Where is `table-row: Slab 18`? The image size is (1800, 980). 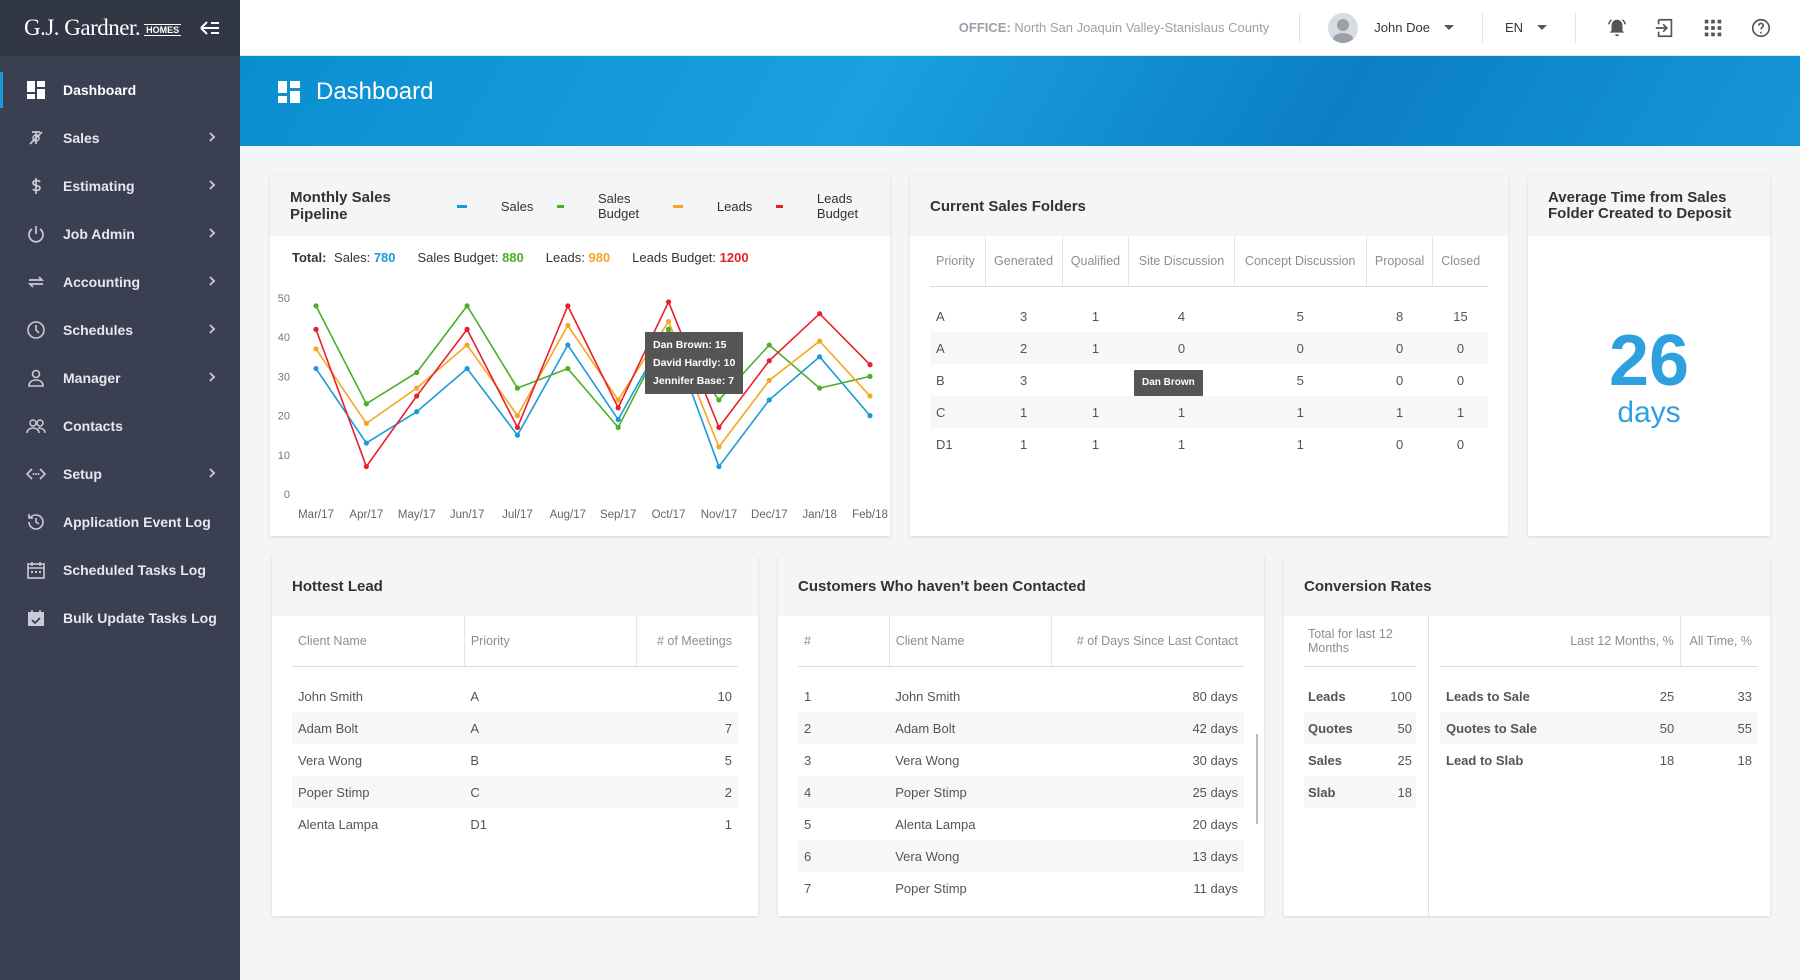
table-row: Slab 18 is located at coordinates (1360, 792).